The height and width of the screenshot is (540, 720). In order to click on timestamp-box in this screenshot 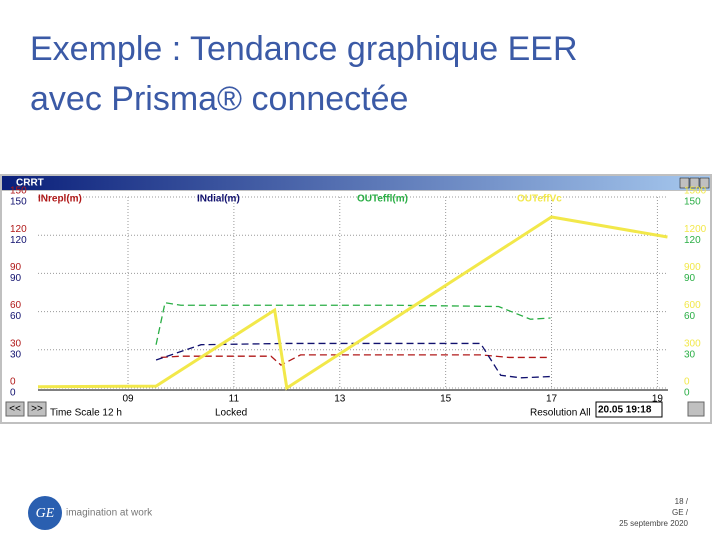, I will do `click(629, 409)`.